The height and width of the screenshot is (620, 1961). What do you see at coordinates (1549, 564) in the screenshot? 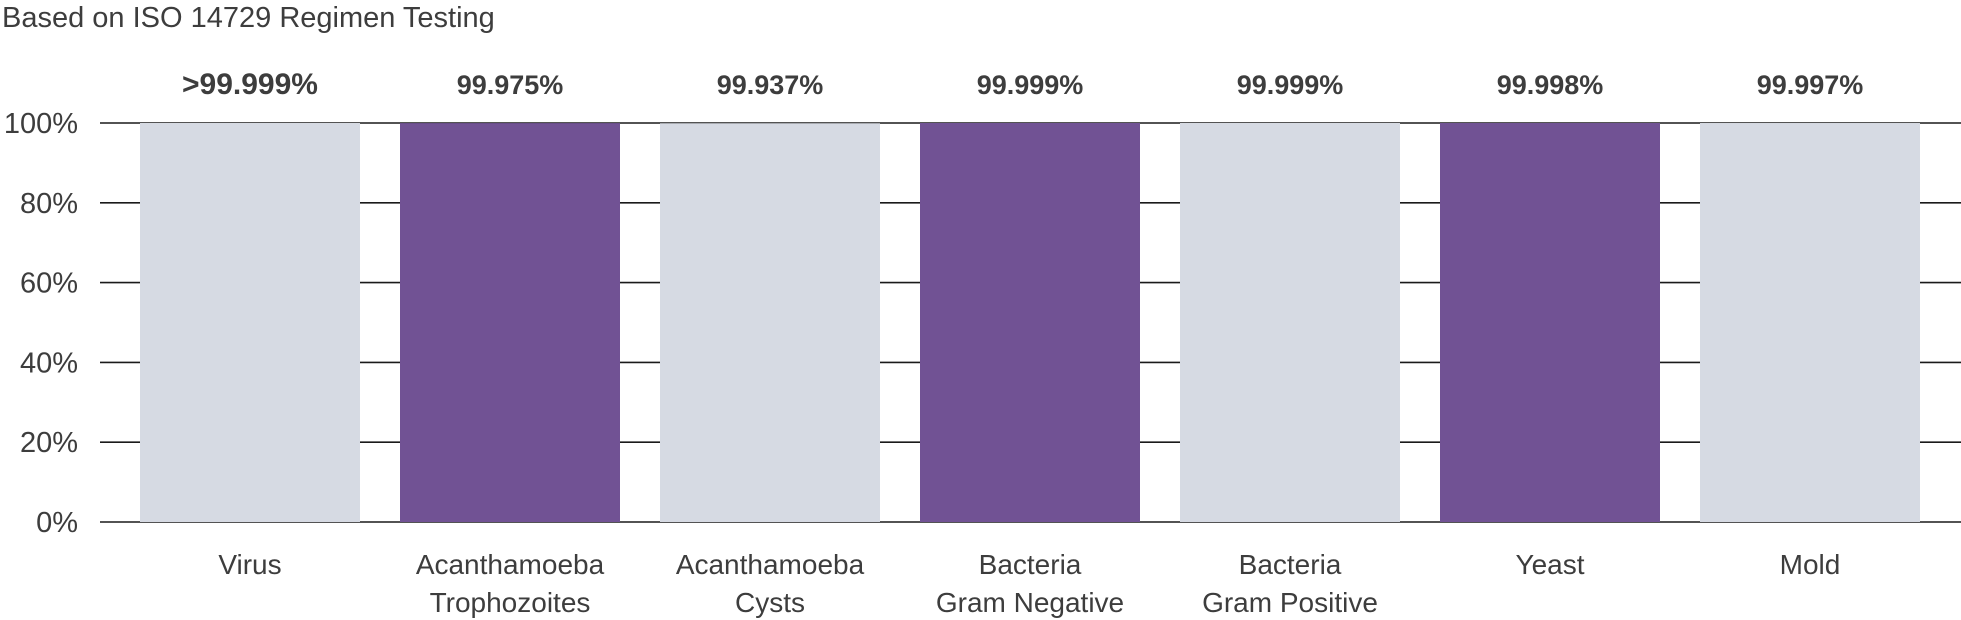
I see `x-tick-label: Yeast` at bounding box center [1549, 564].